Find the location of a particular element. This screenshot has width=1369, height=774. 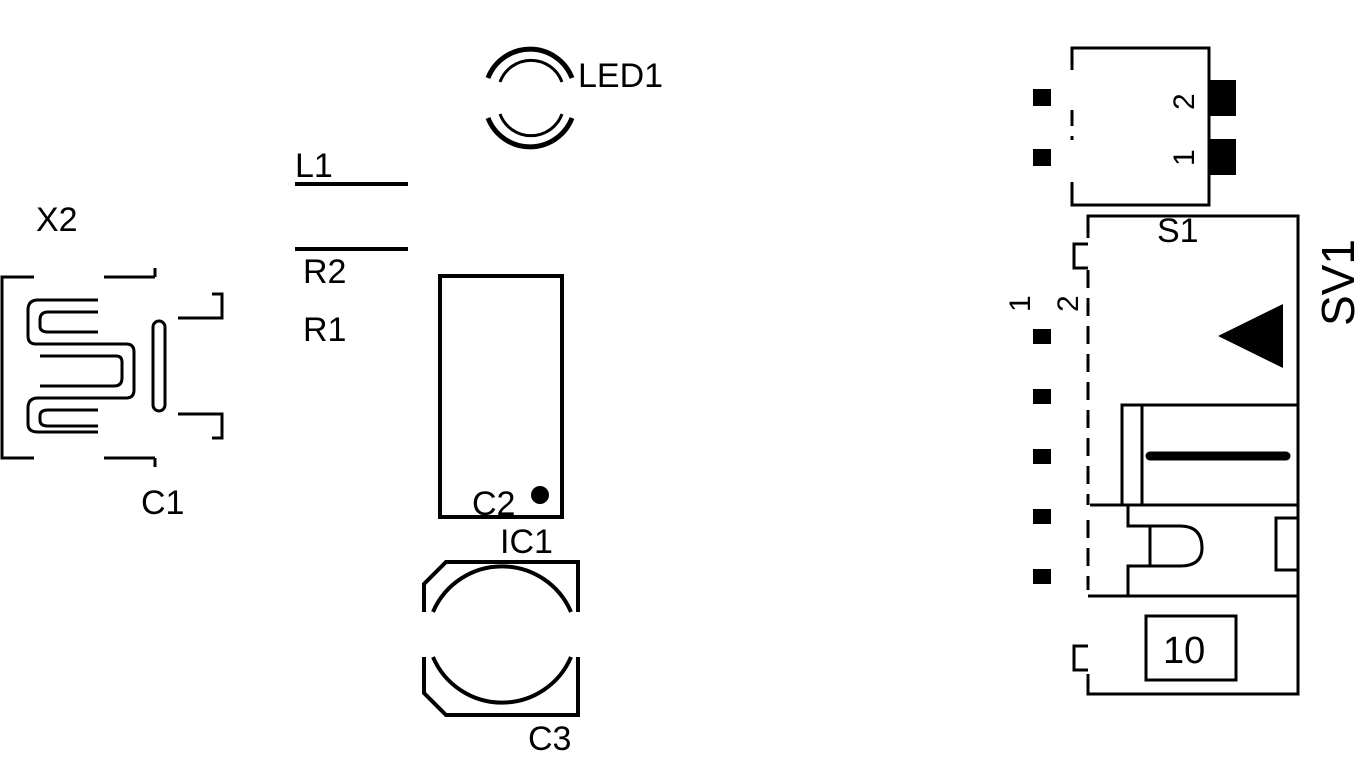

ic1-pin1-marker is located at coordinates (540, 495).